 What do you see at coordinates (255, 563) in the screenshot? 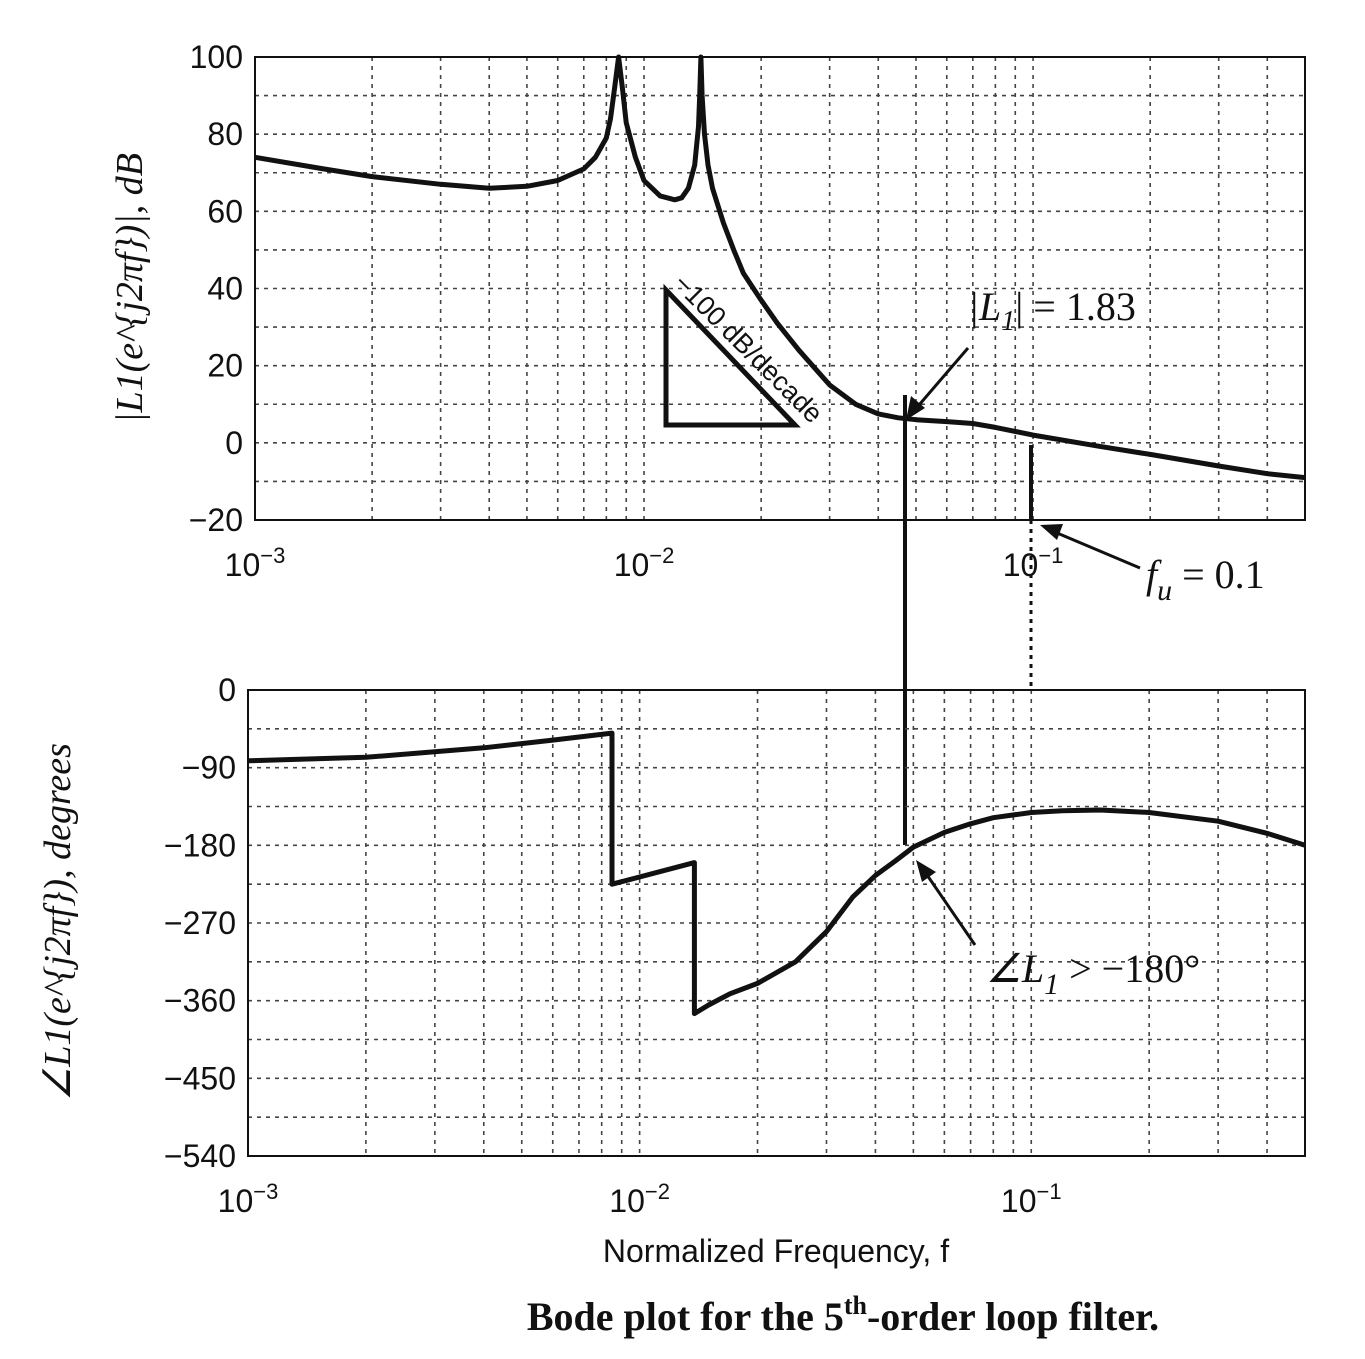
I see `magnitude-x-tick-label: 10⁻³` at bounding box center [255, 563].